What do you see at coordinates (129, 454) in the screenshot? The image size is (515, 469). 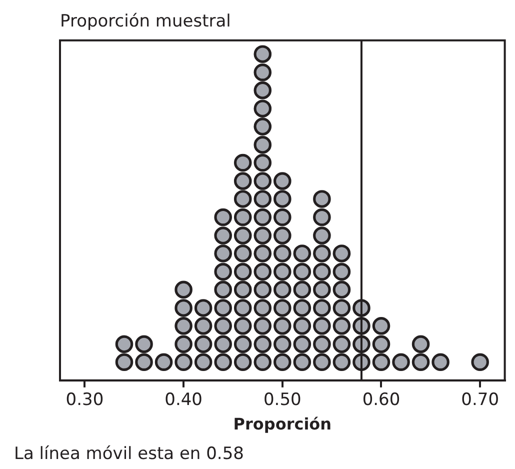 I see `text: La línea móvil esta en 0.58` at bounding box center [129, 454].